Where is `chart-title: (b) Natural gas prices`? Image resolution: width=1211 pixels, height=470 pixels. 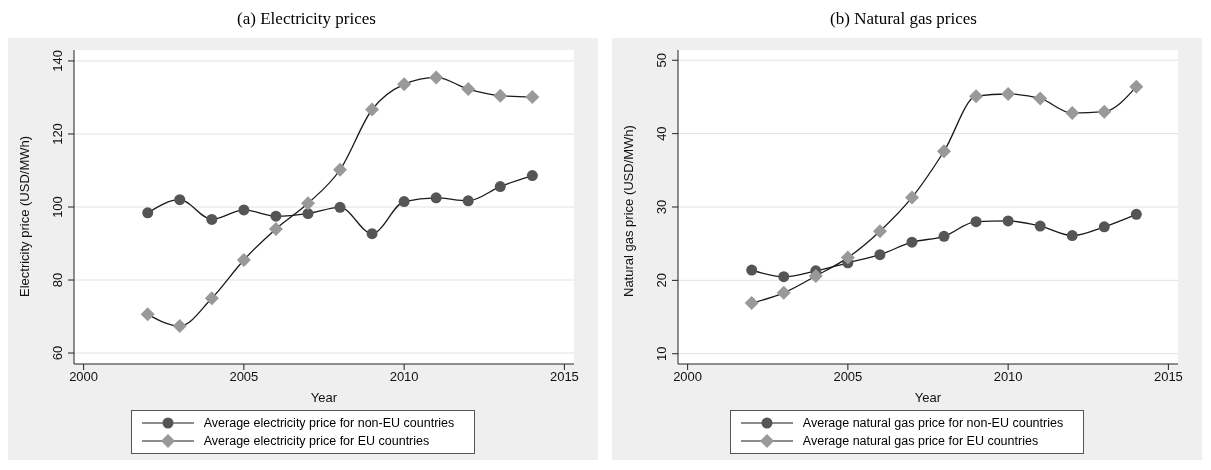 chart-title: (b) Natural gas prices is located at coordinates (903, 19).